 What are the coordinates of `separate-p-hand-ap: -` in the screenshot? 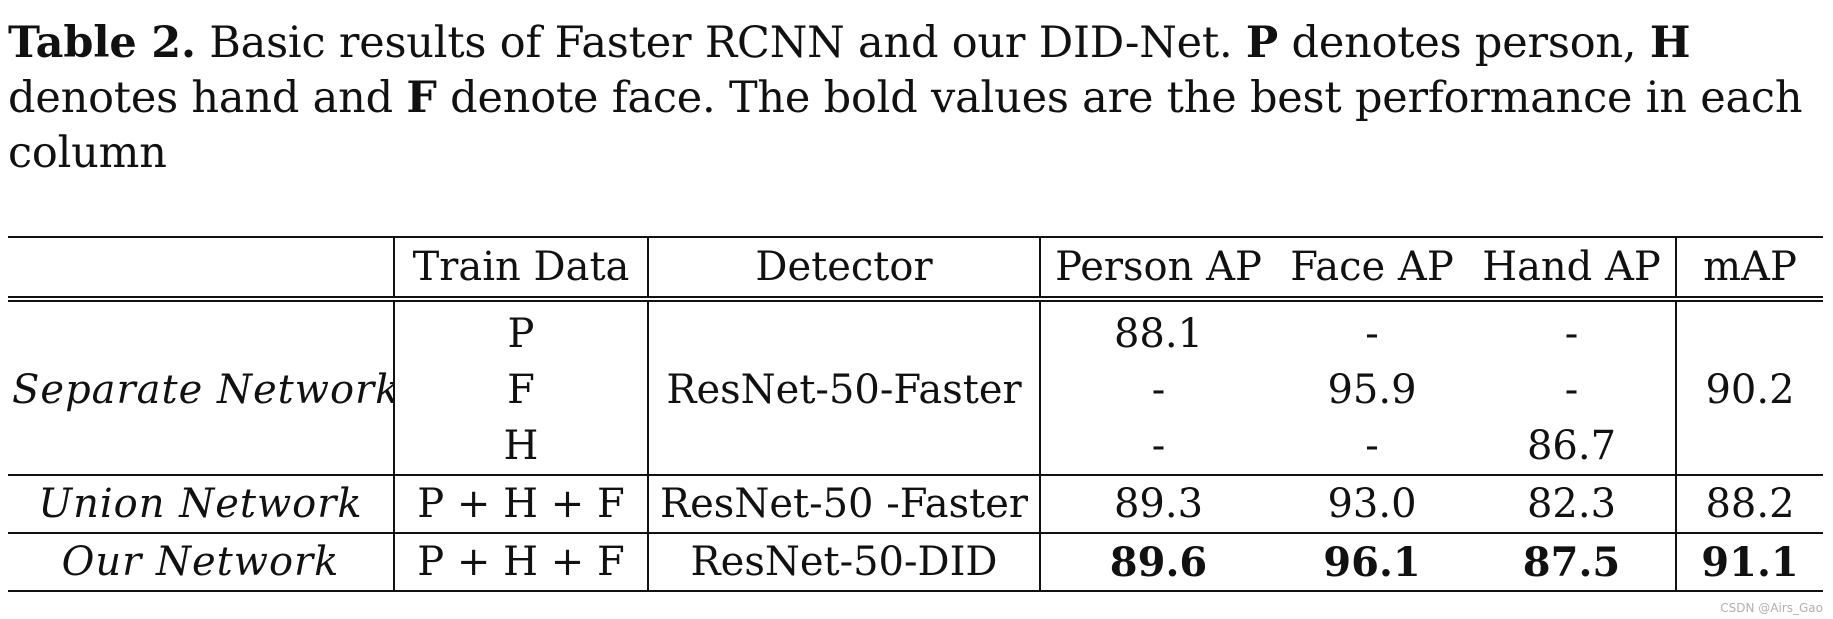 It's located at (1572, 330).